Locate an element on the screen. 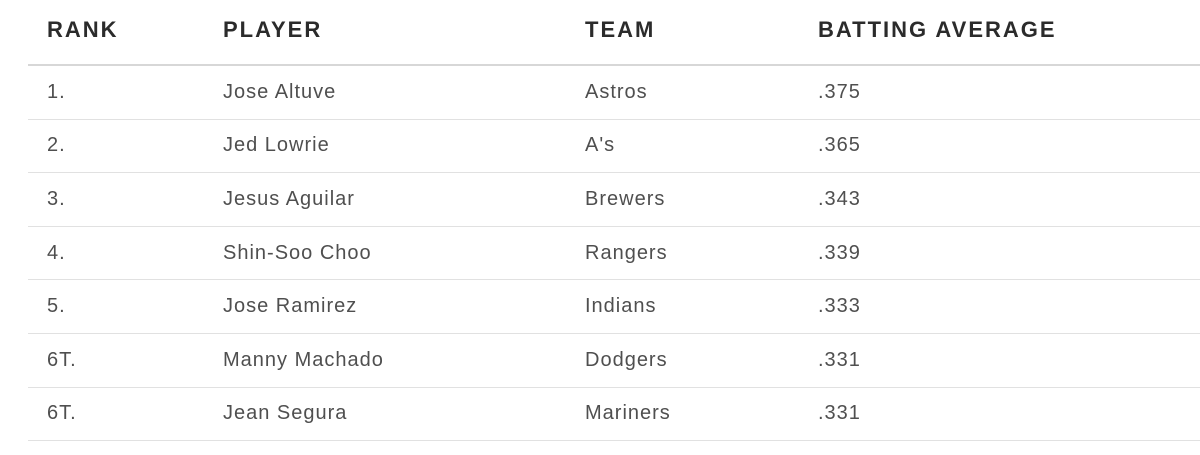  cell-player: Jean Segura is located at coordinates (285, 413).